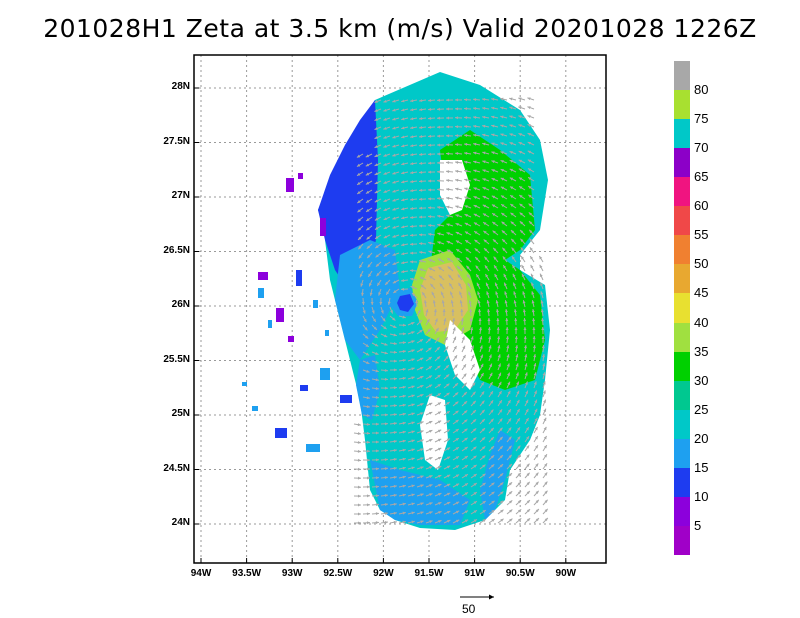 The width and height of the screenshot is (800, 618). I want to click on latitude-label: 27N, so click(180, 195).